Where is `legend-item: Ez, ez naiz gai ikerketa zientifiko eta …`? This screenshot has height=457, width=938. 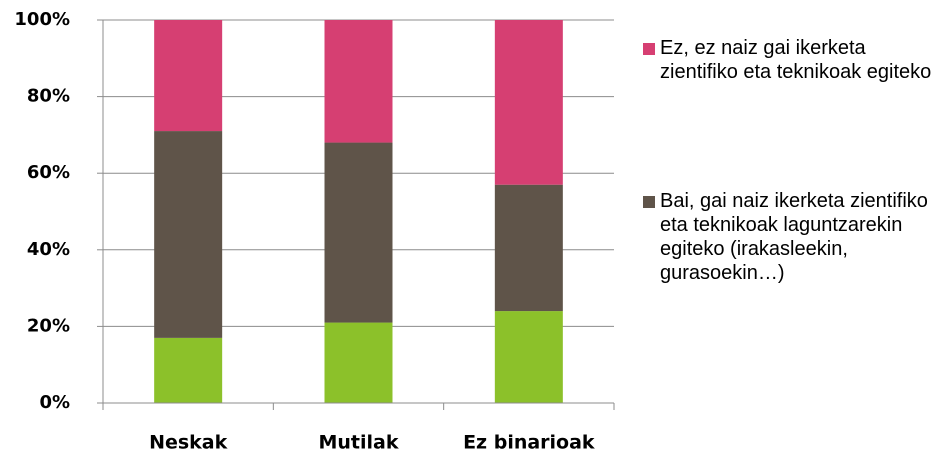 legend-item: Ez, ez naiz gai ikerketa zientifiko eta … is located at coordinates (788, 60).